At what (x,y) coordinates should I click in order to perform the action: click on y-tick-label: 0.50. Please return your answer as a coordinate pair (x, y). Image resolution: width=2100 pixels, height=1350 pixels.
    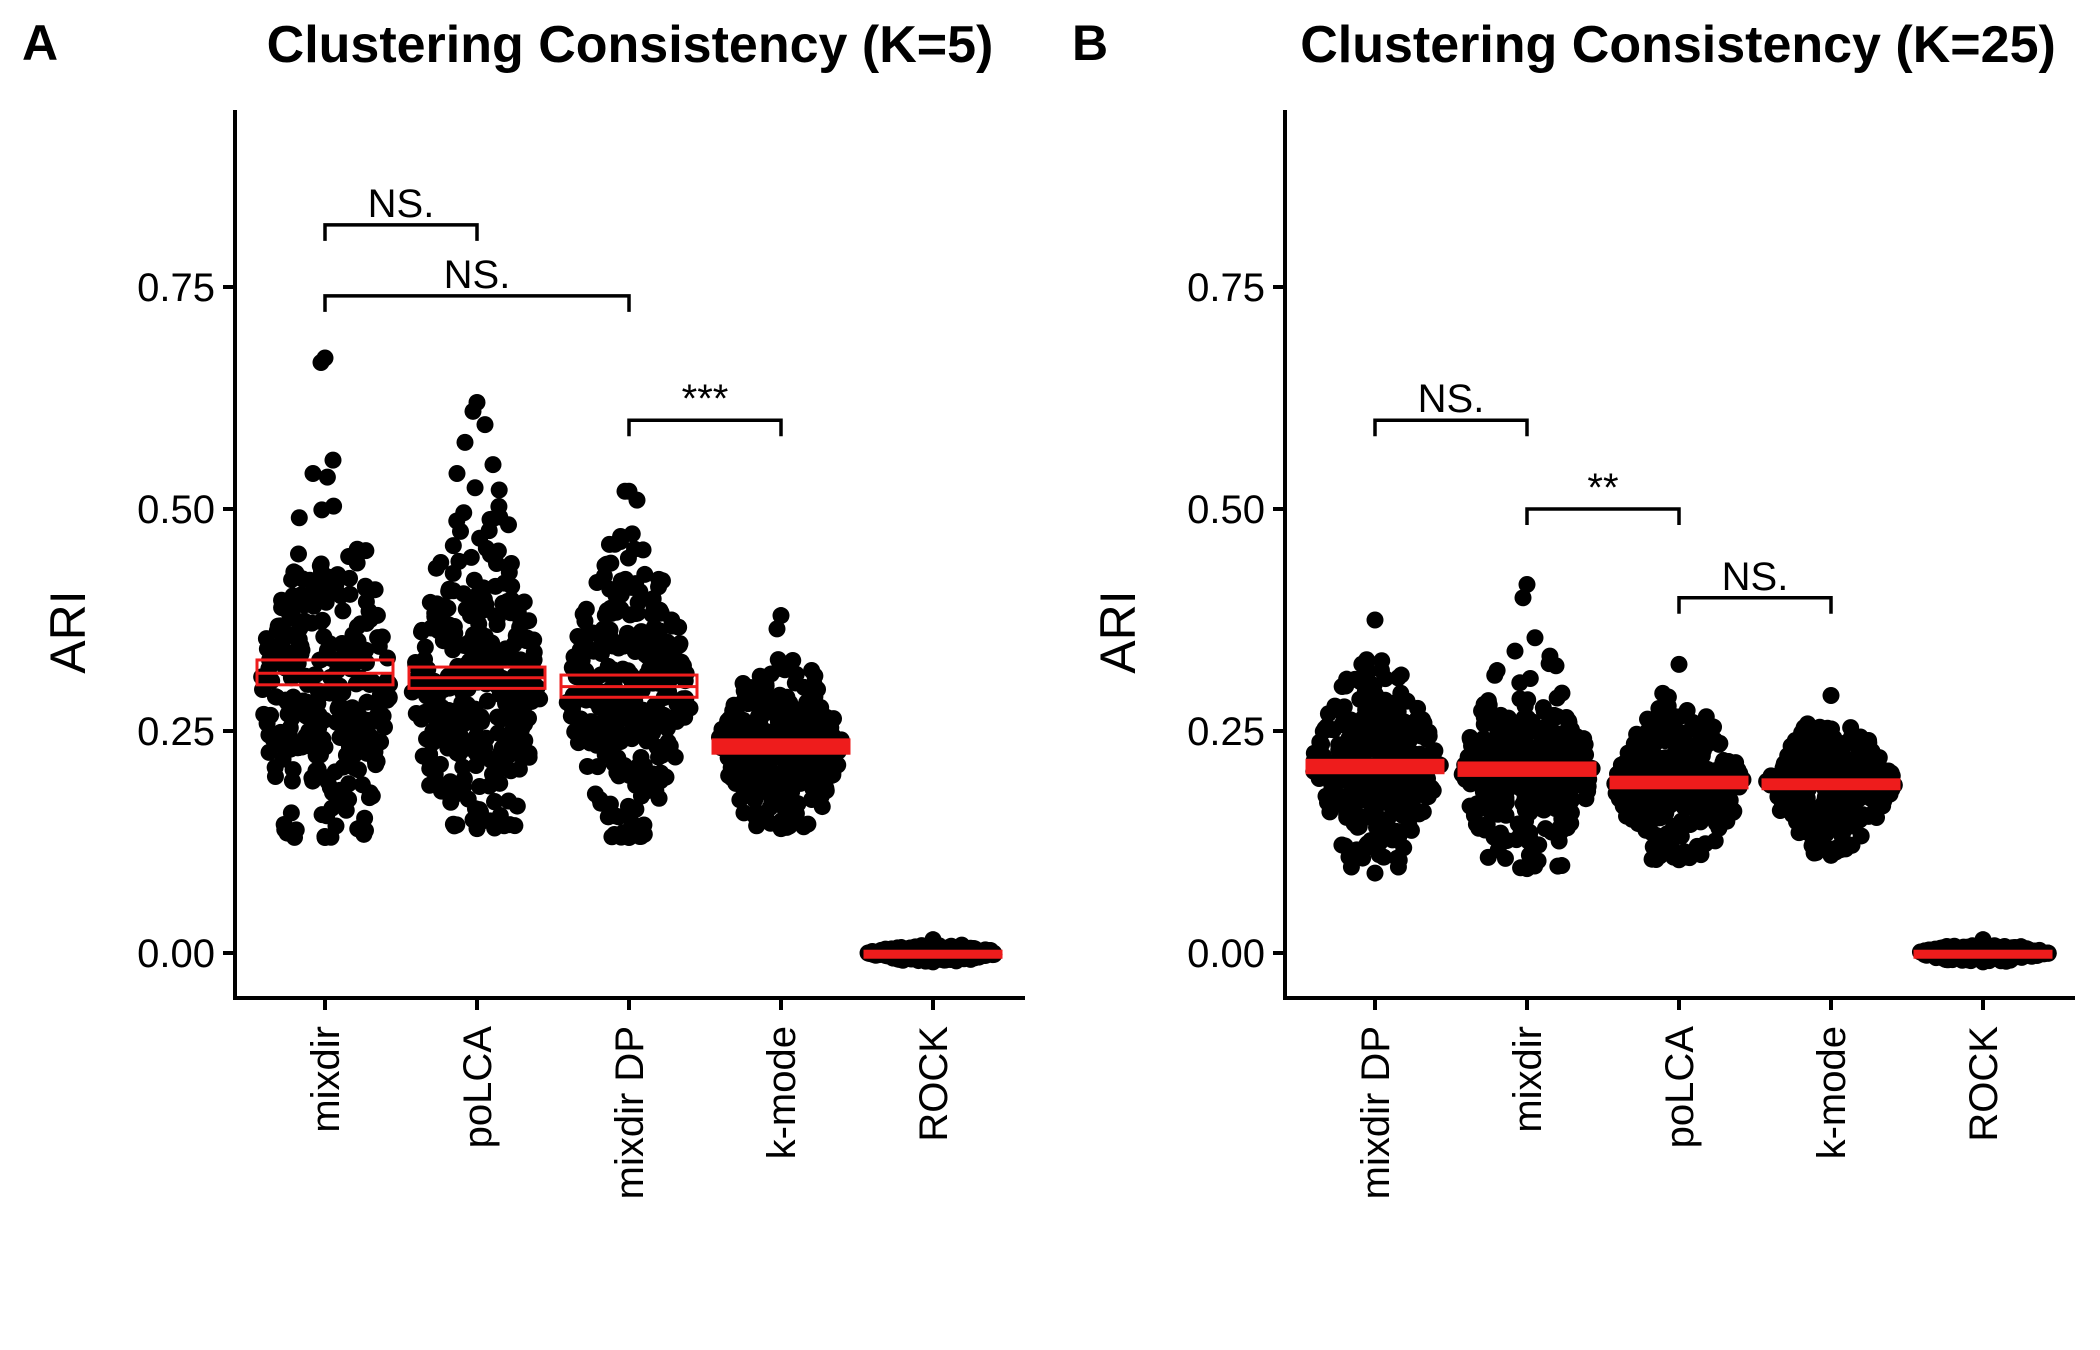
    Looking at the image, I should click on (1226, 510).